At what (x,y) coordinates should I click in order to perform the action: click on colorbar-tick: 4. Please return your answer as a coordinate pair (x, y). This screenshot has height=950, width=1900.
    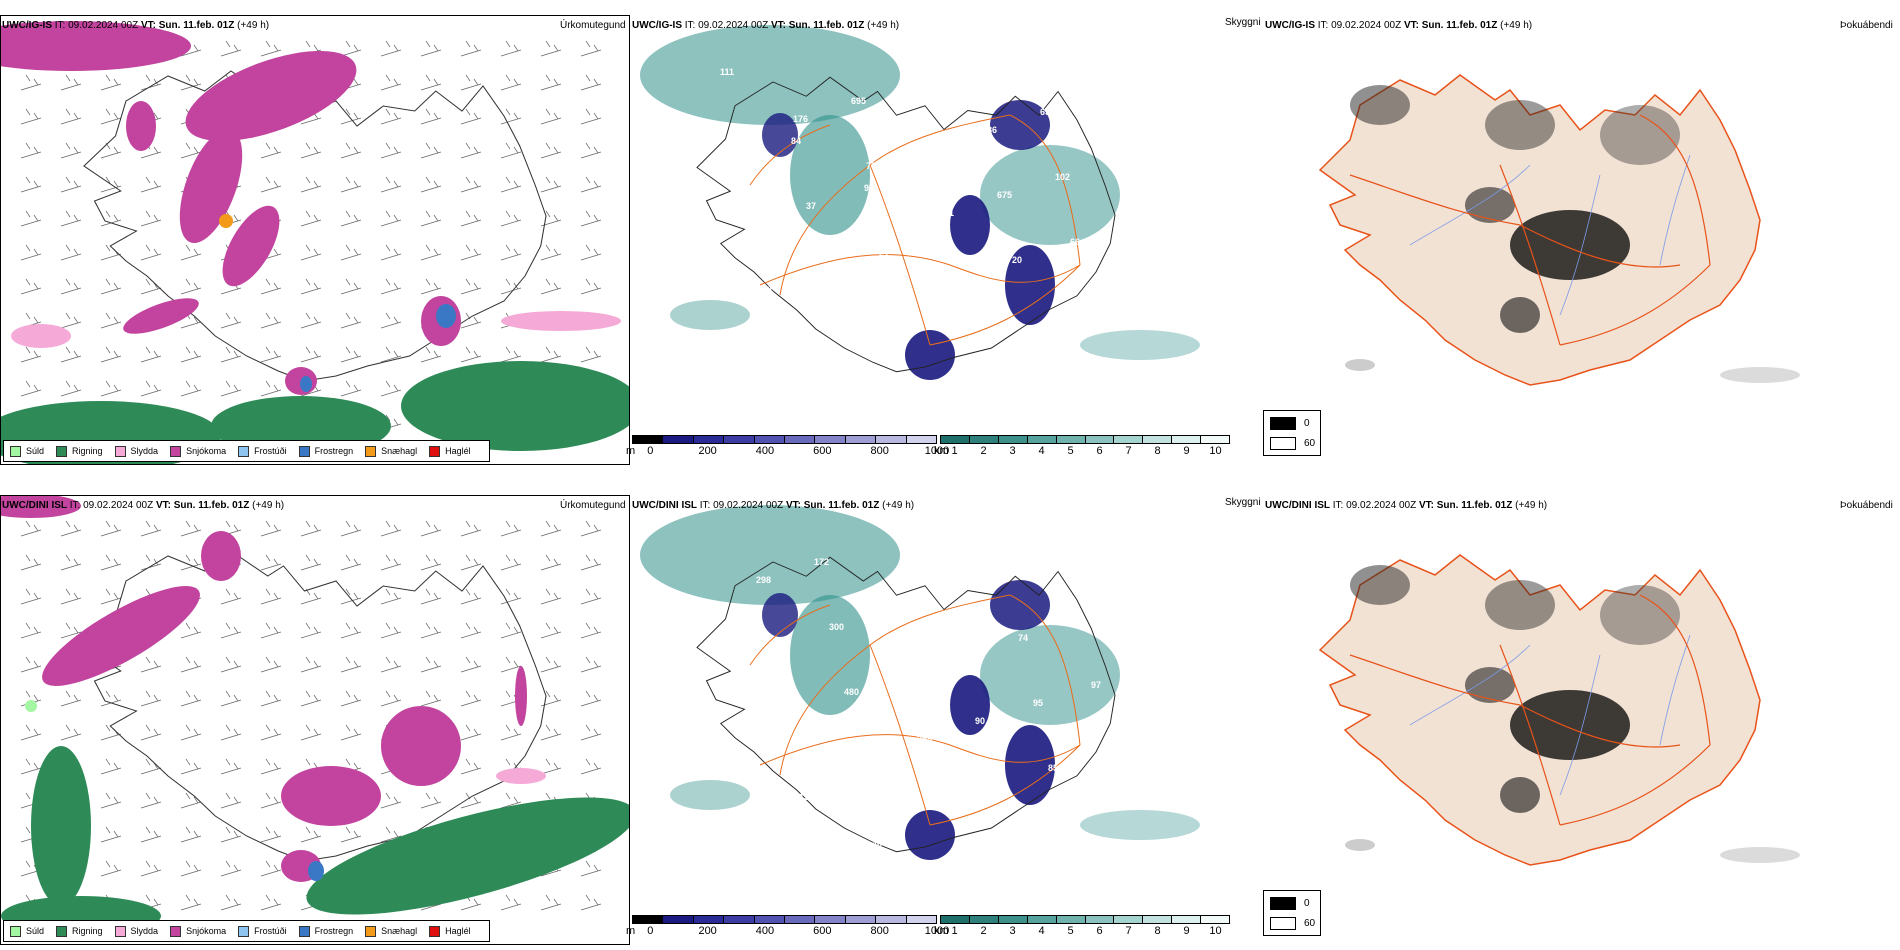
    Looking at the image, I should click on (1041, 451).